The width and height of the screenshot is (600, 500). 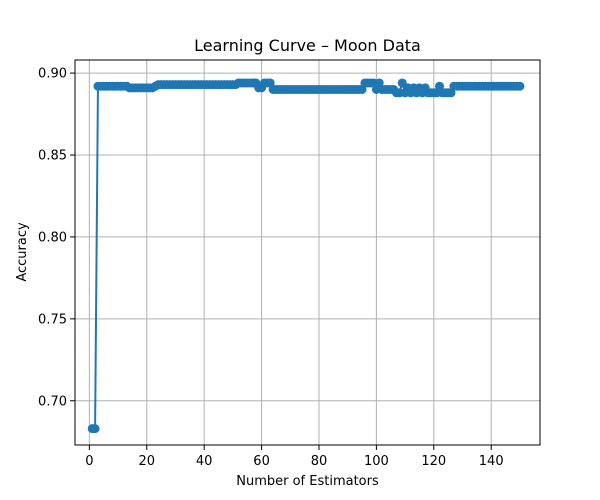 What do you see at coordinates (491, 461) in the screenshot?
I see `x-tick-label: 140` at bounding box center [491, 461].